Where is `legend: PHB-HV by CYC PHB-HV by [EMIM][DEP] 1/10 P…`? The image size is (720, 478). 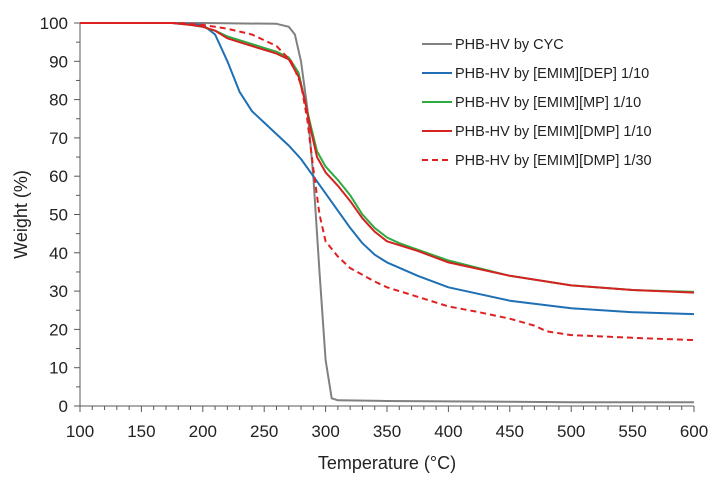
legend: PHB-HV by CYC PHB-HV by [EMIM][DEP] 1/10 P… is located at coordinates (537, 103).